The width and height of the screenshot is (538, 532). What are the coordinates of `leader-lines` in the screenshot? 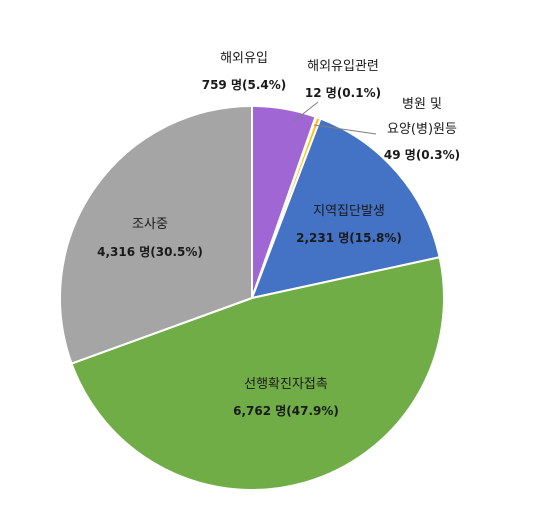 It's located at (335, 118).